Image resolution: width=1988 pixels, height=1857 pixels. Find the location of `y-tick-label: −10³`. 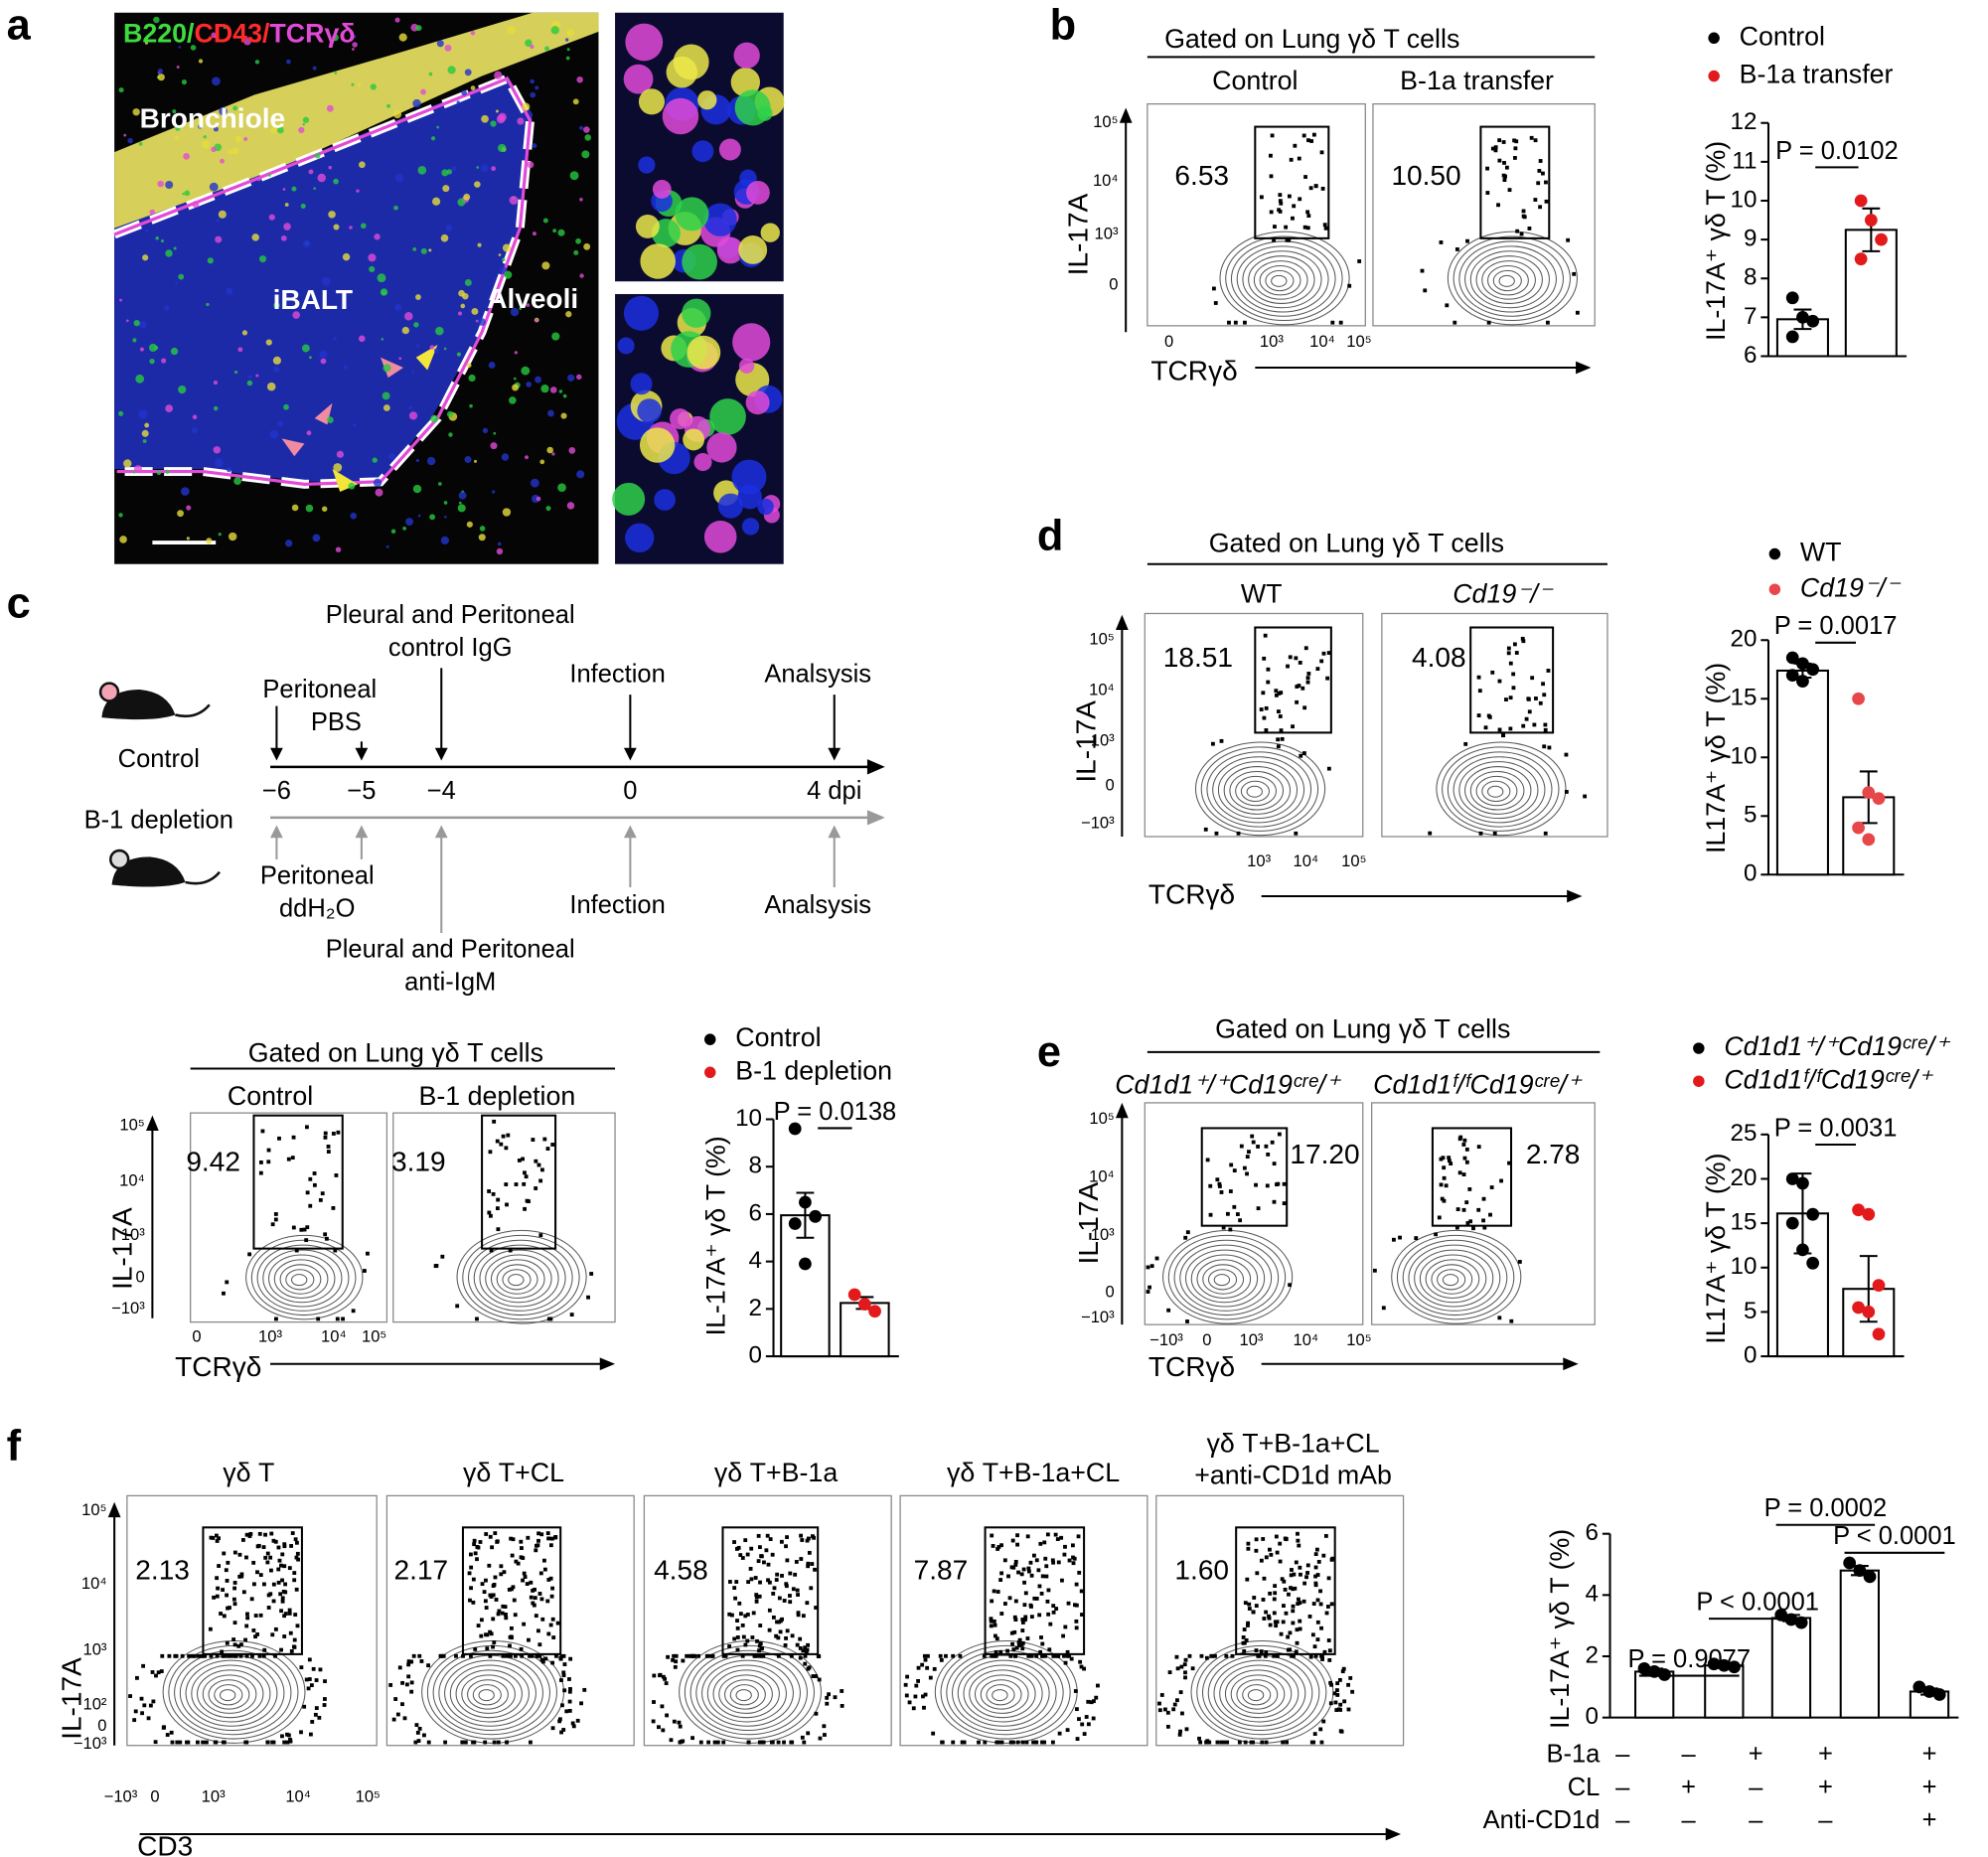

y-tick-label: −10³ is located at coordinates (1098, 823).